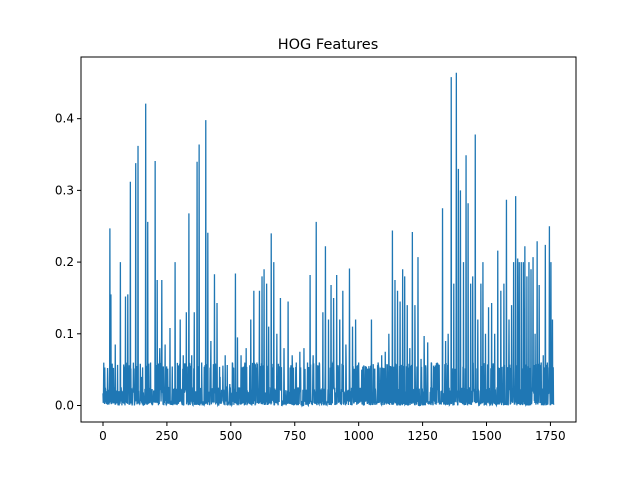 The image size is (640, 478). I want to click on y-axis: 0.0 0.1 0.2 0.3 0.4, so click(68, 262).